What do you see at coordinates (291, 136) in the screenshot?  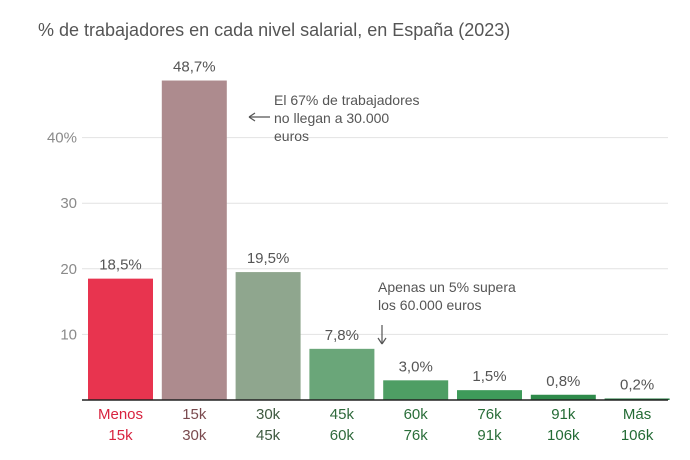 I see `annotation-text: euros` at bounding box center [291, 136].